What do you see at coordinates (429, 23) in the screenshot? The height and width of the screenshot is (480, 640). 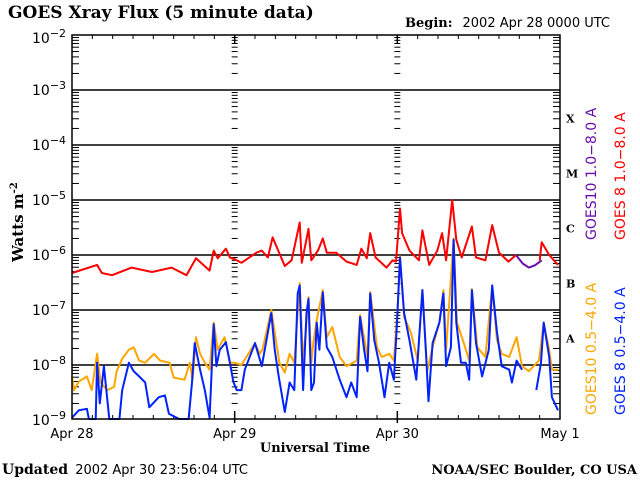 I see `begin-label: Begin:` at bounding box center [429, 23].